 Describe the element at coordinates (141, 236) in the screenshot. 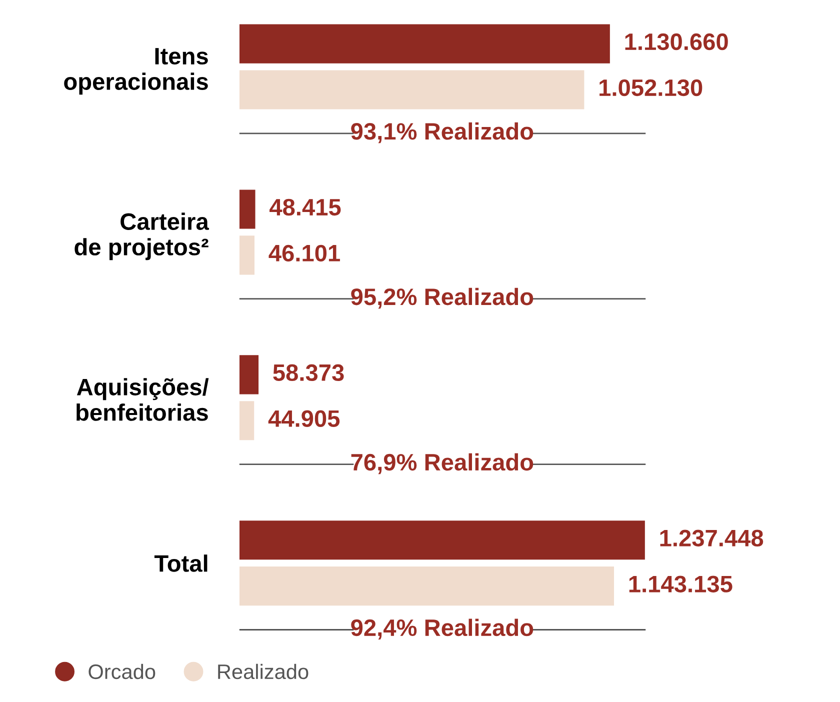

I see `y-tick-label: Carteira de projetos²` at that location.